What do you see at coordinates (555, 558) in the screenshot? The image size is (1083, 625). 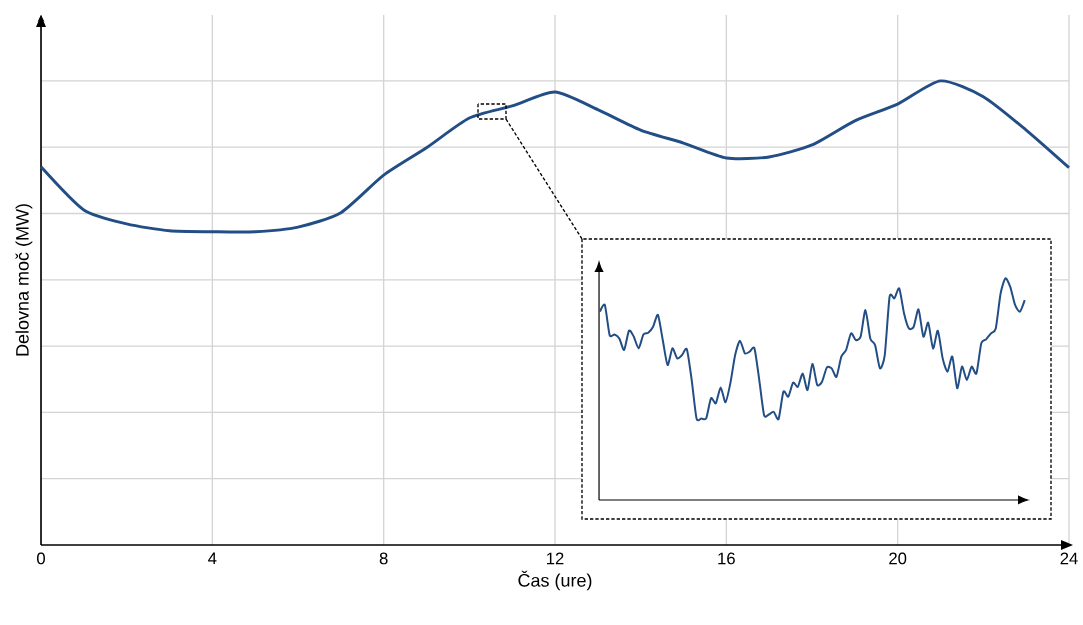 I see `x-tick-label: 12` at bounding box center [555, 558].